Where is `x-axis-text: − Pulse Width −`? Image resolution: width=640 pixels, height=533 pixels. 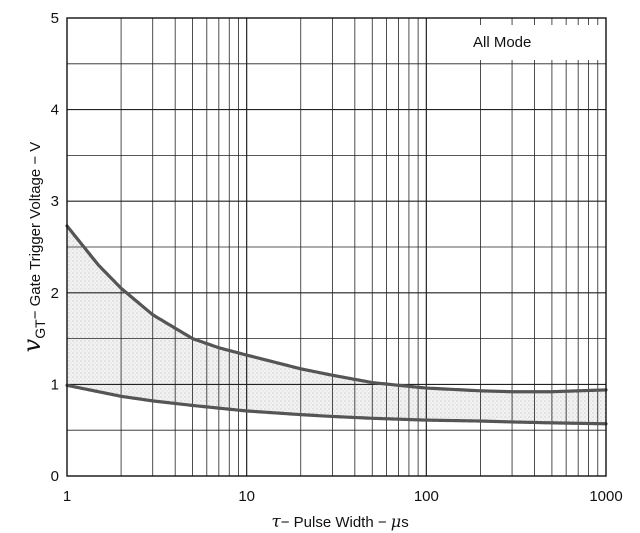
x-axis-text: − Pulse Width − is located at coordinates (336, 522).